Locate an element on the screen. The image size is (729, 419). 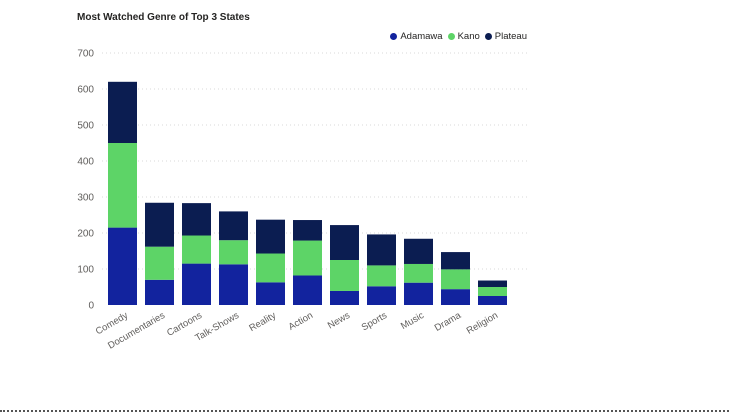
x-tick-label: Drama is located at coordinates (448, 322).